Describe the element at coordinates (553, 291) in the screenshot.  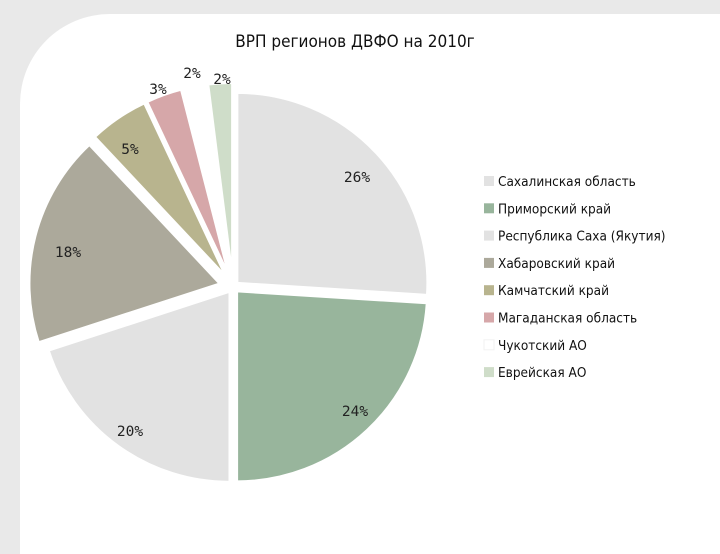
I see `legend-label: Камчатский край` at that location.